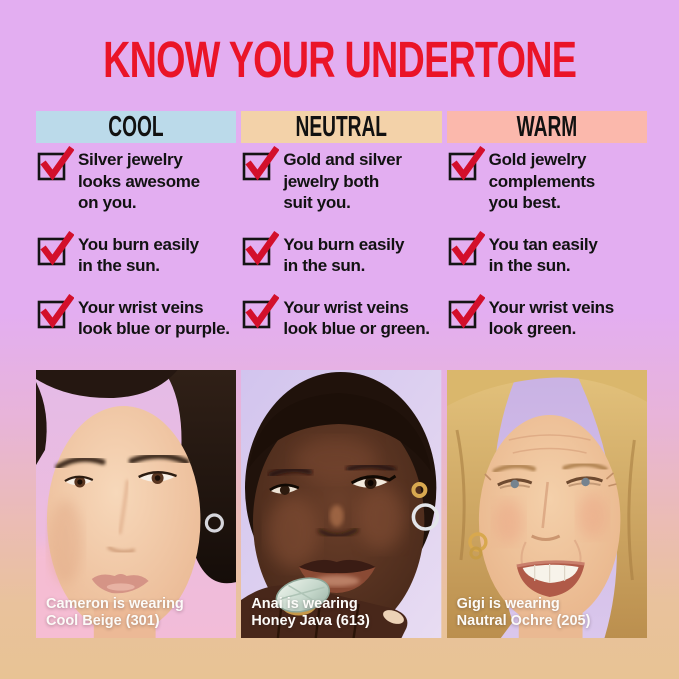 The image size is (679, 679). I want to click on page-title-text: KNOW YOUR UNDERTONE, so click(339, 59).